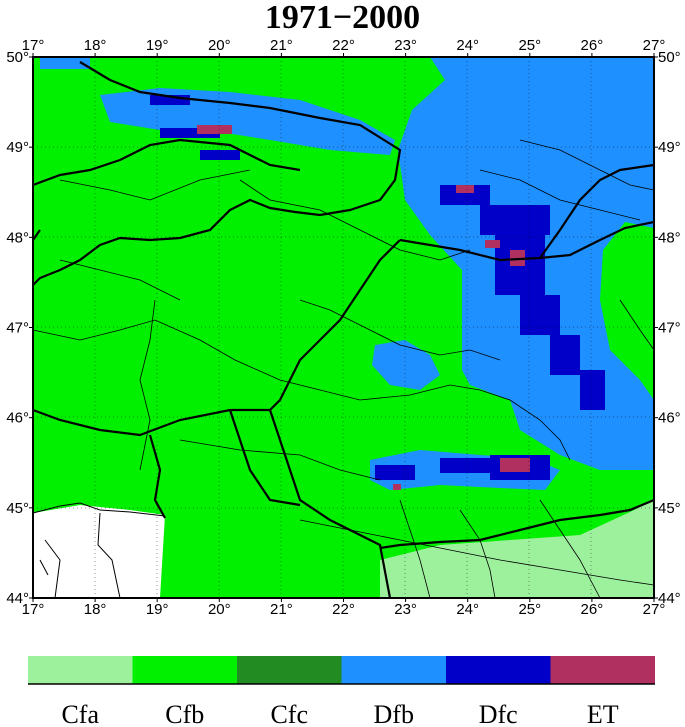 The image size is (685, 727). Describe the element at coordinates (95, 609) in the screenshot. I see `lon-tick-bottom: 18°` at that location.